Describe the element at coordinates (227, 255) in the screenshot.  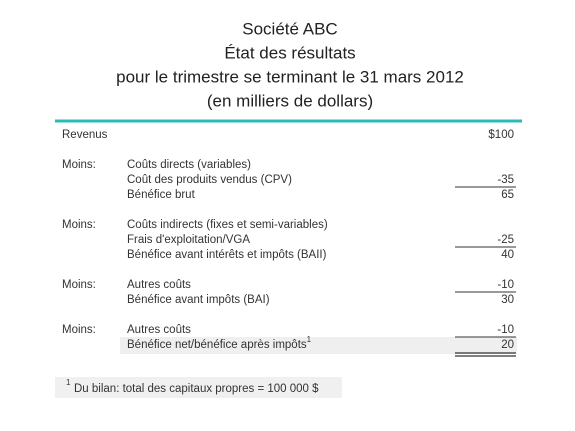
I see `row-label: Bénéfice avant intérêts et impôts (BAII)` at that location.